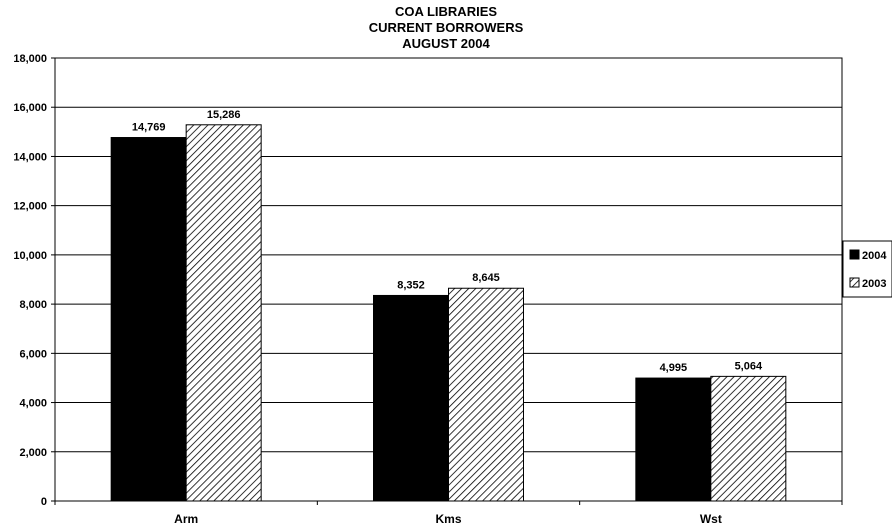 The width and height of the screenshot is (892, 531). I want to click on data-label: 14,769, so click(149, 128).